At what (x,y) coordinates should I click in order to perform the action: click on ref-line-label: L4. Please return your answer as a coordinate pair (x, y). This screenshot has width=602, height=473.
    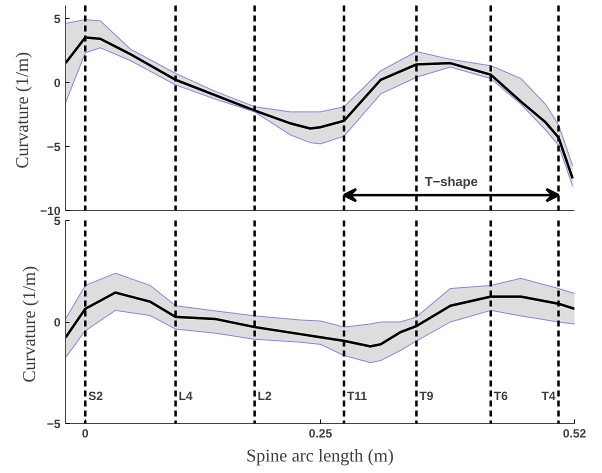
    Looking at the image, I should click on (185, 396).